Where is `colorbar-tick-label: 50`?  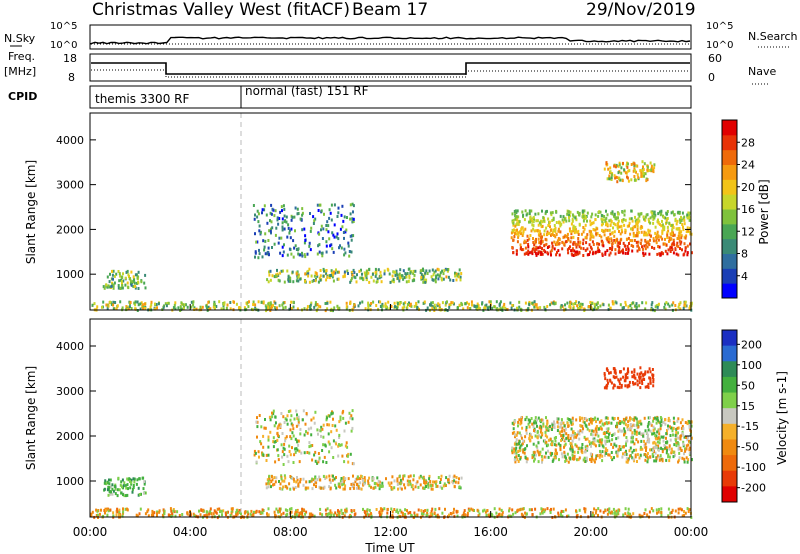 colorbar-tick-label: 50 is located at coordinates (748, 385).